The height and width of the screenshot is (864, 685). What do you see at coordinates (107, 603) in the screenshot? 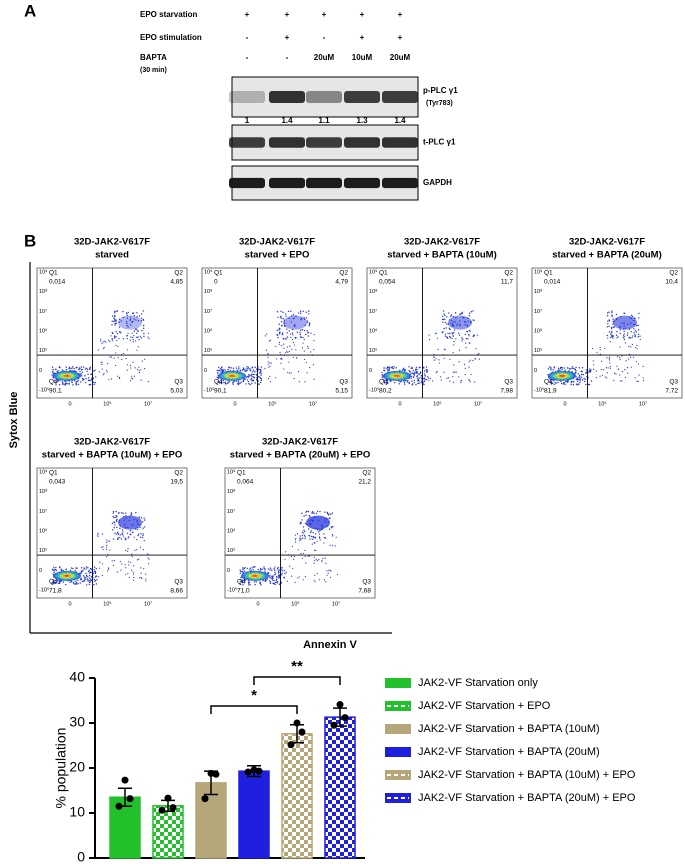
I see `x-tick-label: 10⁵` at bounding box center [107, 603].